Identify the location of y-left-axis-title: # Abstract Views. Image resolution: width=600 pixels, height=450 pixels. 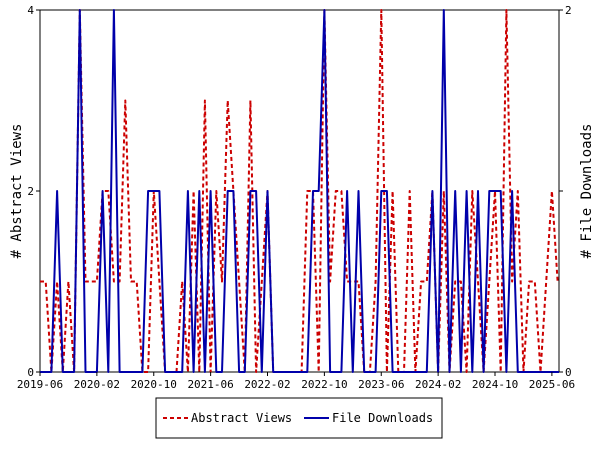
(17, 191).